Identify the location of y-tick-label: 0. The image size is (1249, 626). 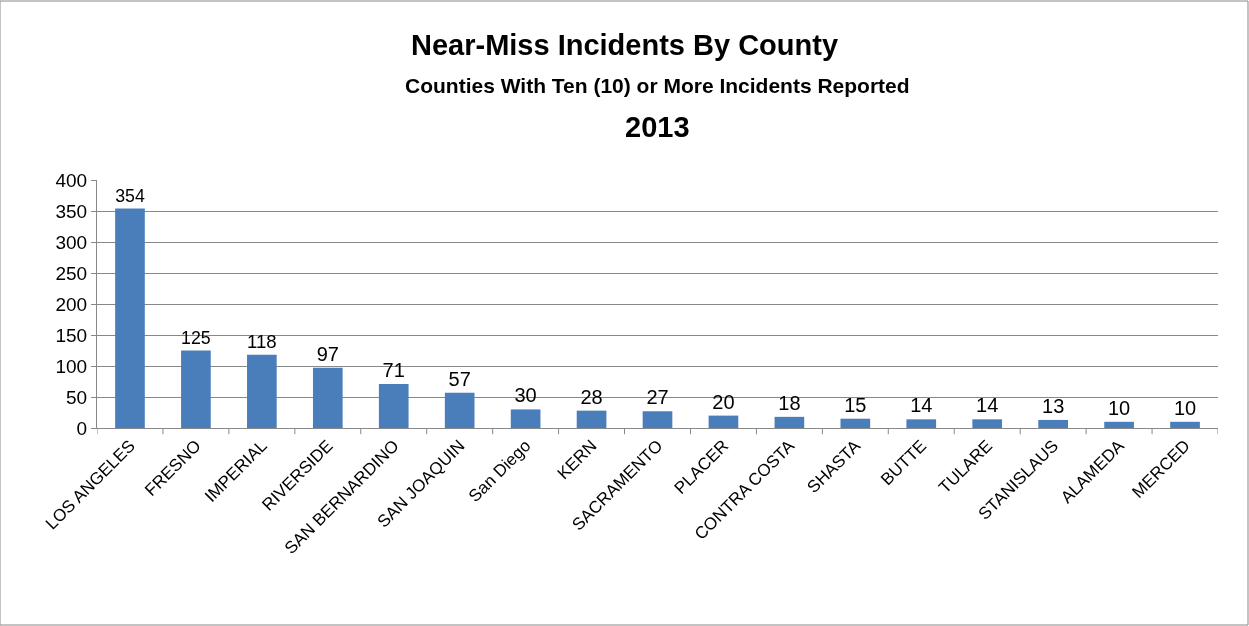
(82, 428).